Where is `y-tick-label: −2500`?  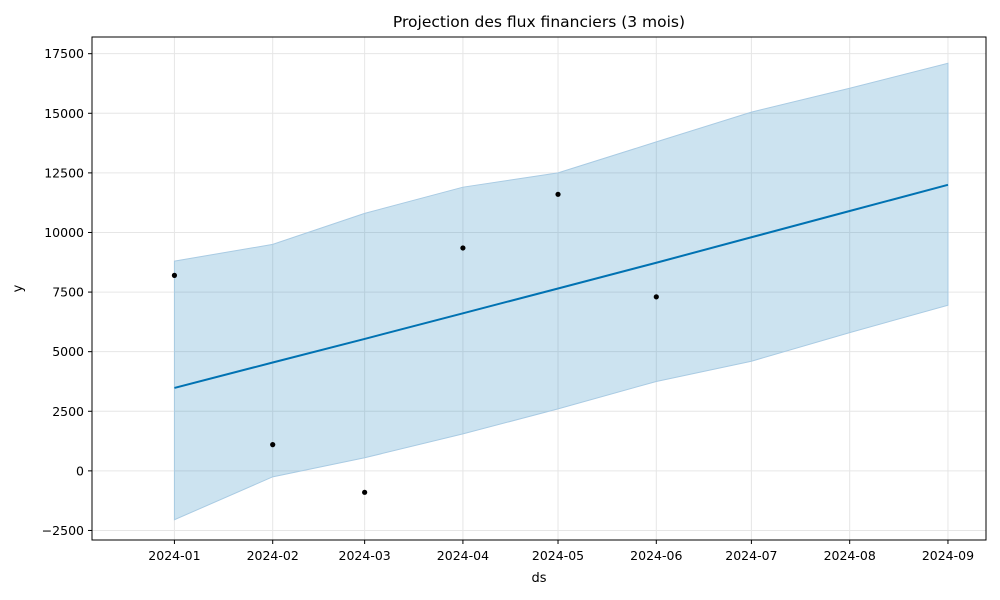
y-tick-label: −2500 is located at coordinates (63, 530).